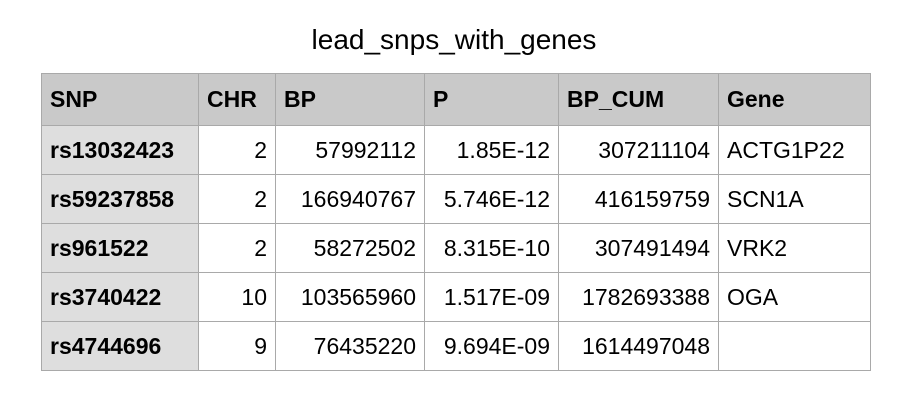  Describe the element at coordinates (794, 248) in the screenshot. I see `cell-gene: VRK2` at that location.